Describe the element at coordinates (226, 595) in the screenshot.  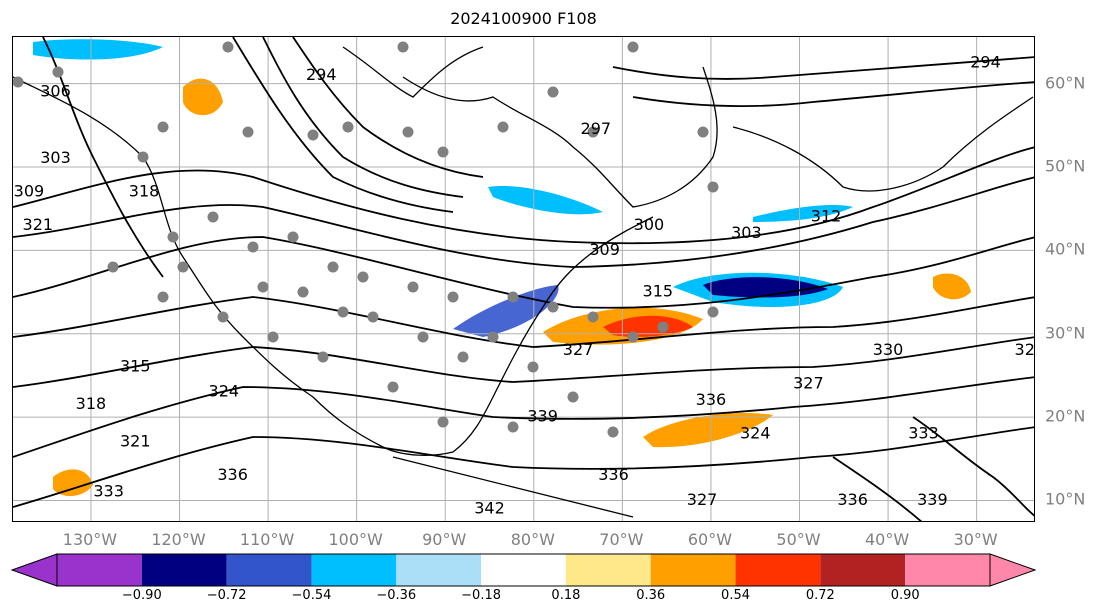
I see `colorbar-tick-label: −0.72` at that location.